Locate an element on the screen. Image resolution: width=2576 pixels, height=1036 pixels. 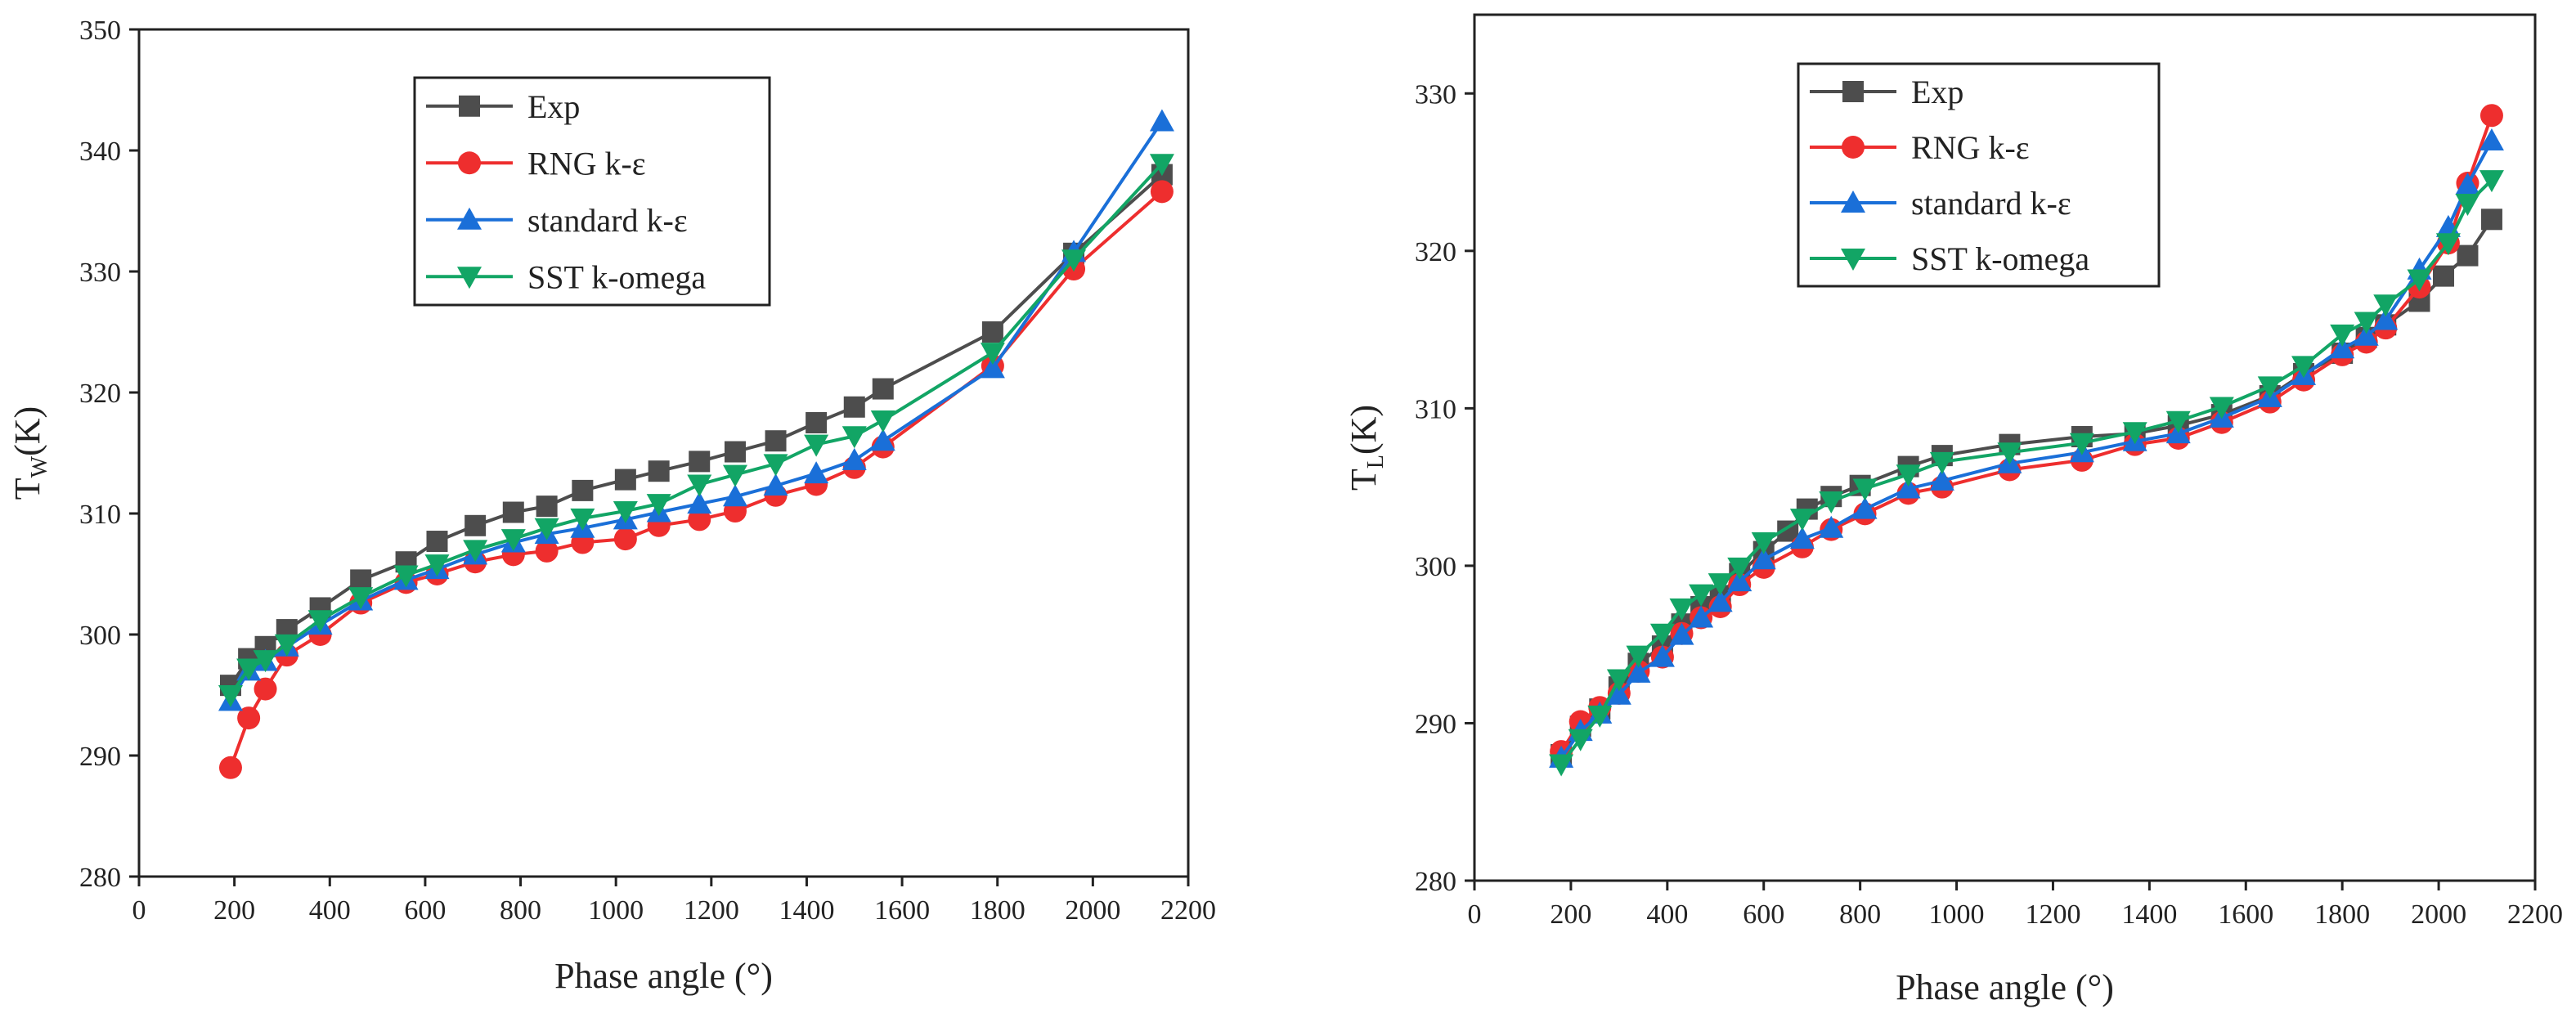
y-tick-label: 330 is located at coordinates (100, 273).